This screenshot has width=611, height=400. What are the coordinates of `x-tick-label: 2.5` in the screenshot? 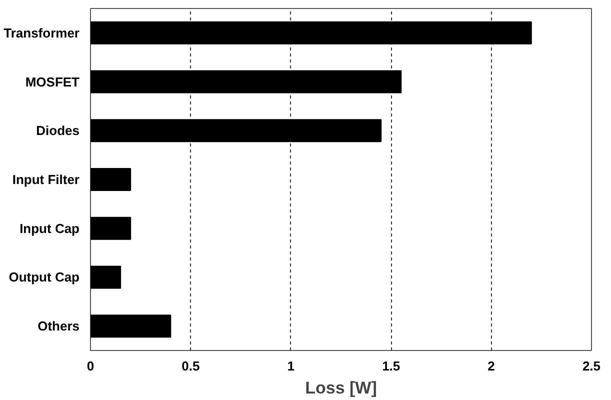 It's located at (591, 366).